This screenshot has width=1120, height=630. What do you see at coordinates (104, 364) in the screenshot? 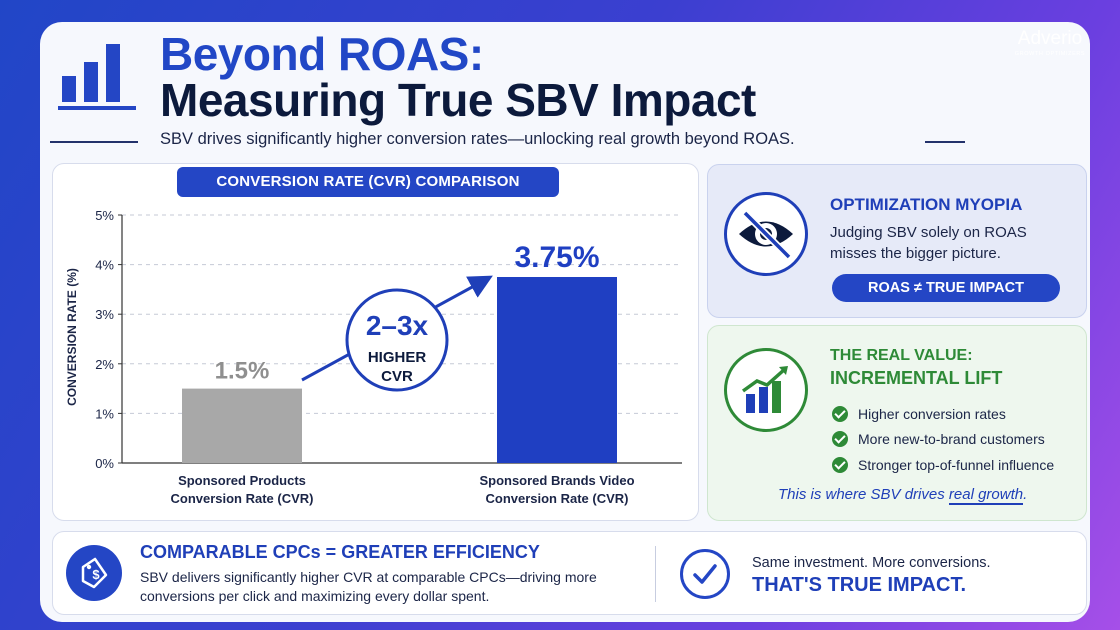
I see `y-tick-label: 2%` at bounding box center [104, 364].